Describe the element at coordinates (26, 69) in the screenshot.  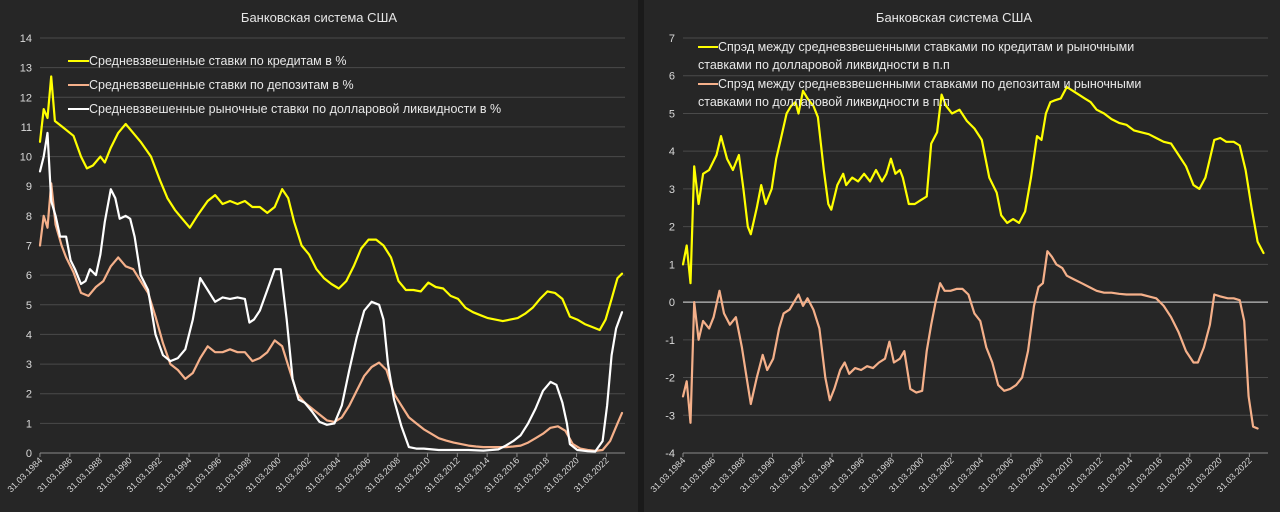
I see `y-tick-label: 13` at that location.